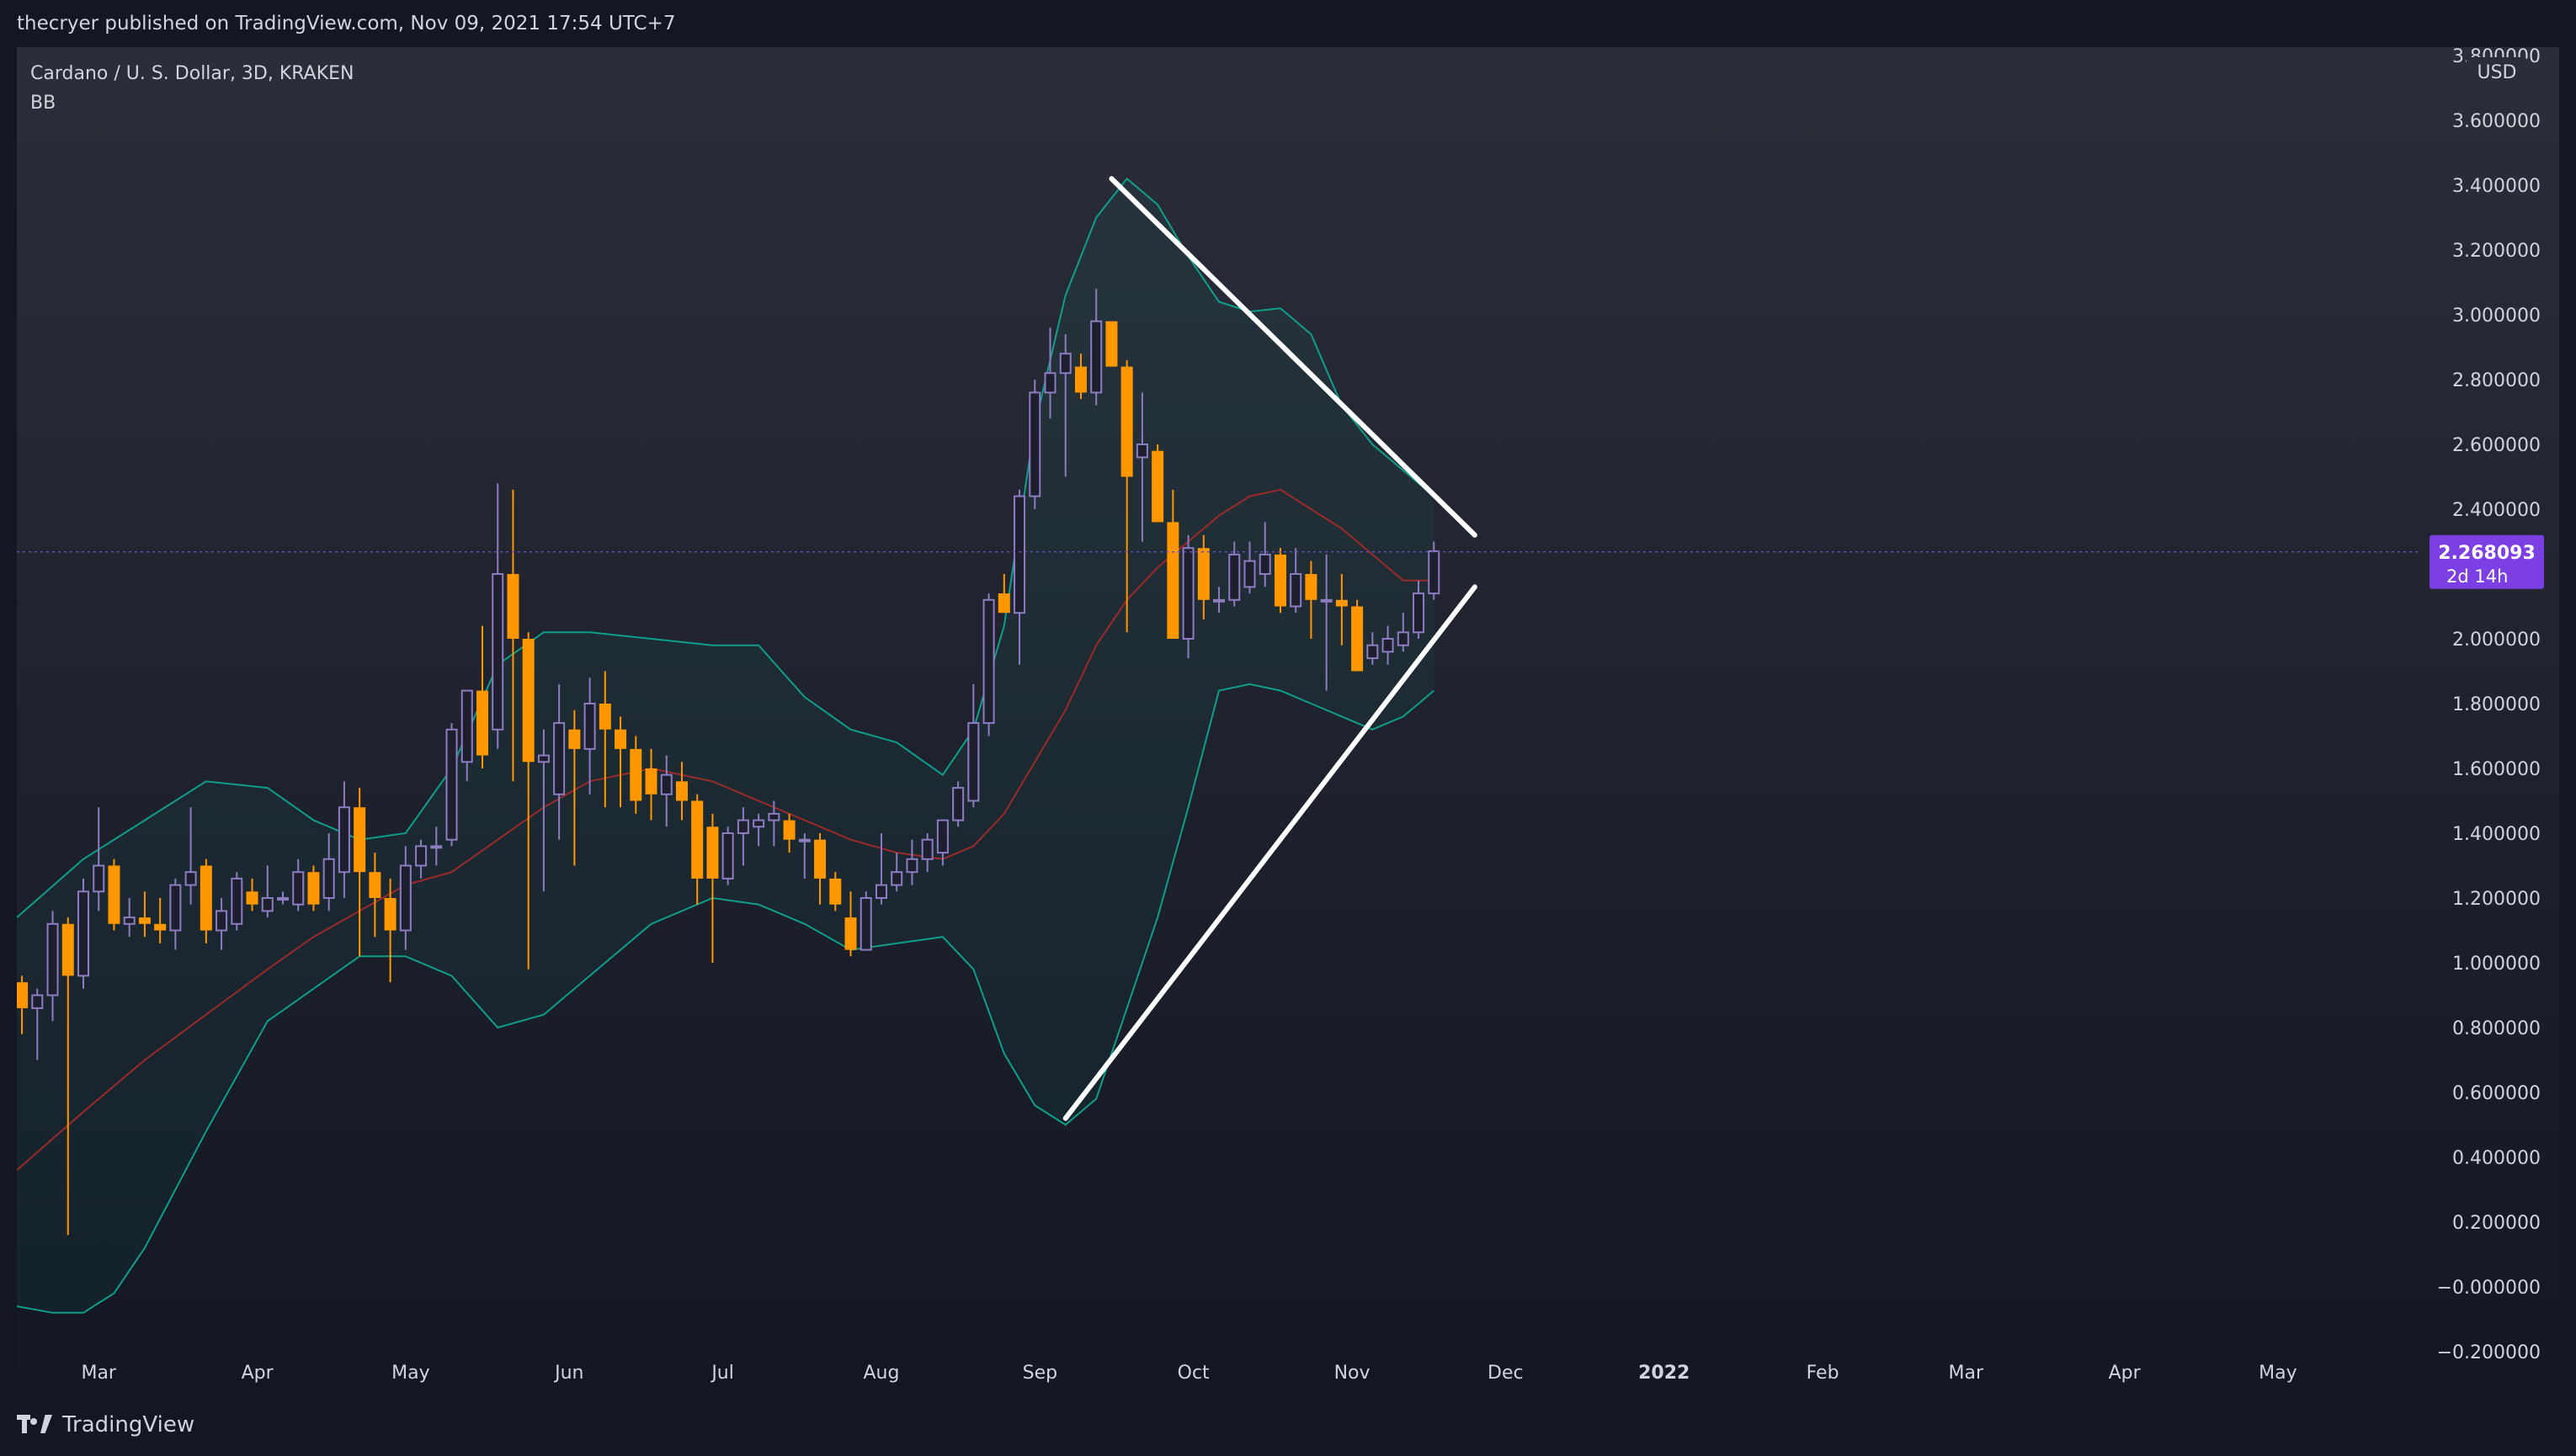 The width and height of the screenshot is (2576, 1456). What do you see at coordinates (2497, 445) in the screenshot?
I see `price-tick-label: 2.600000` at bounding box center [2497, 445].